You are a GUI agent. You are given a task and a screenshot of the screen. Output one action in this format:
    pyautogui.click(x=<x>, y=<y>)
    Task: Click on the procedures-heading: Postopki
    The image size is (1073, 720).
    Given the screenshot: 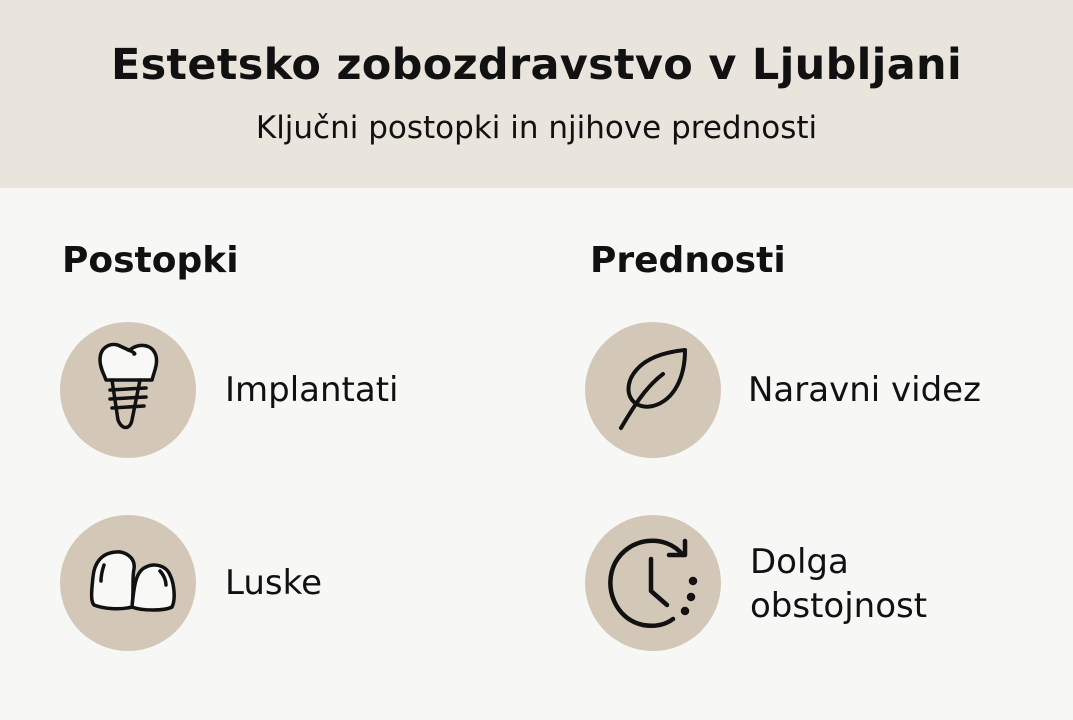 What is the action you would take?
    pyautogui.click(x=150, y=260)
    